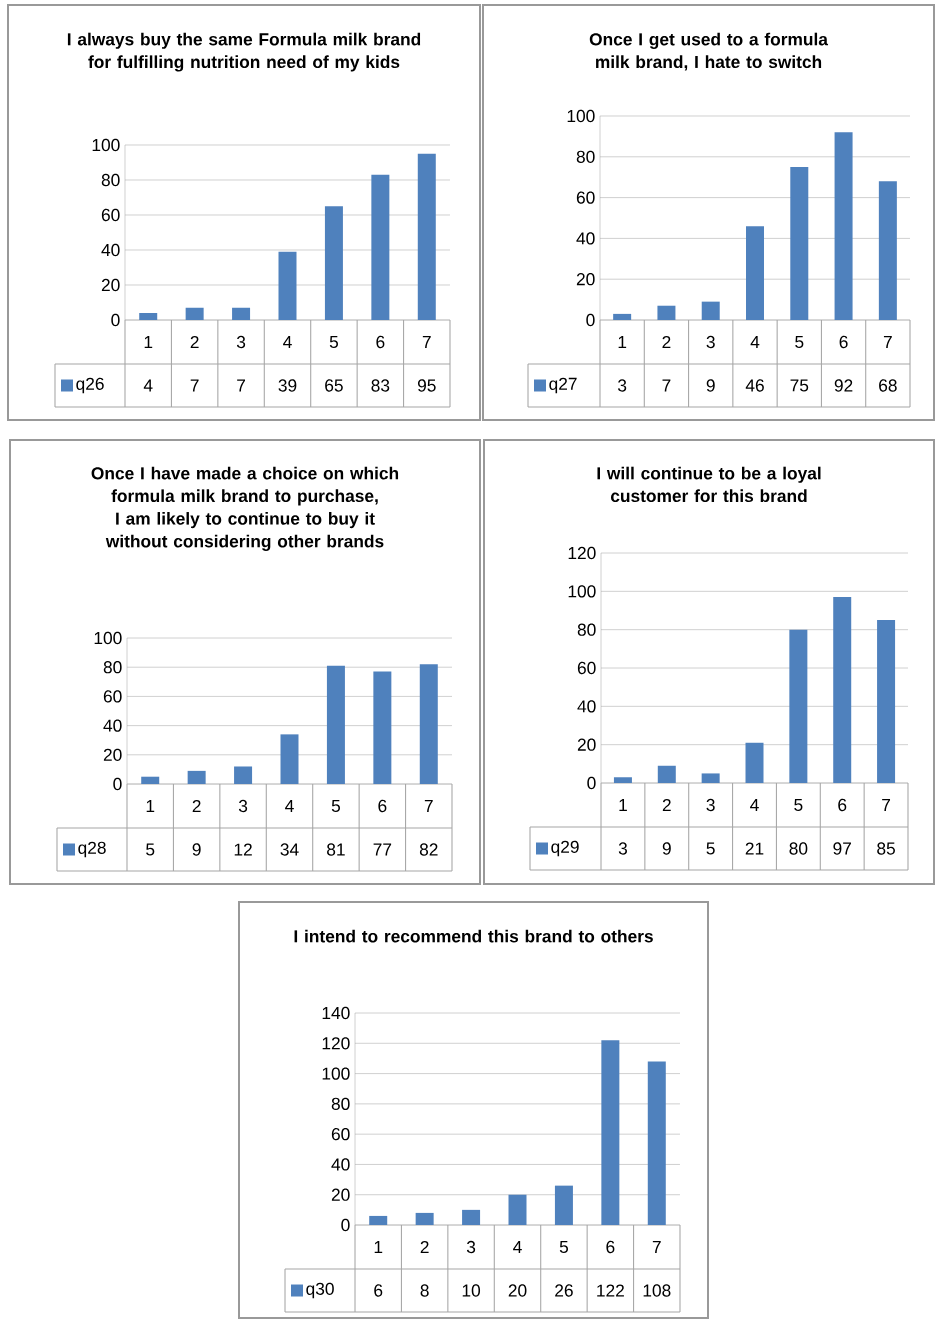 The height and width of the screenshot is (1319, 935). Describe the element at coordinates (380, 385) in the screenshot. I see `data-label: 83` at that location.